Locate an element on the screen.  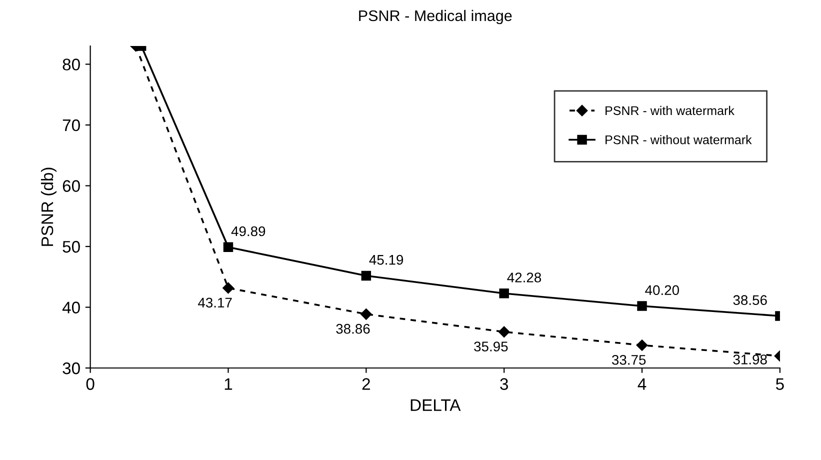
y-tick-label: 40 is located at coordinates (71, 308).